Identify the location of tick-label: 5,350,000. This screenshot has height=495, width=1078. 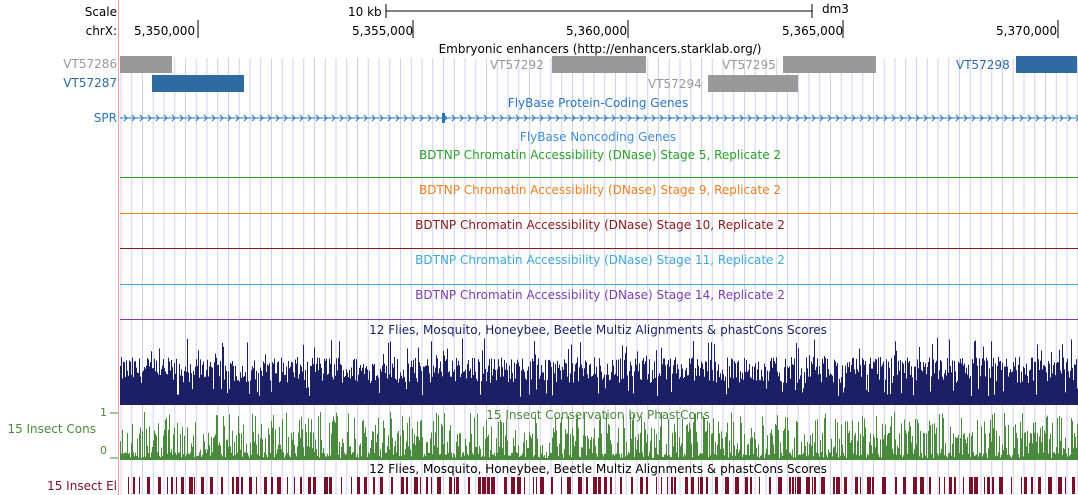
(165, 31).